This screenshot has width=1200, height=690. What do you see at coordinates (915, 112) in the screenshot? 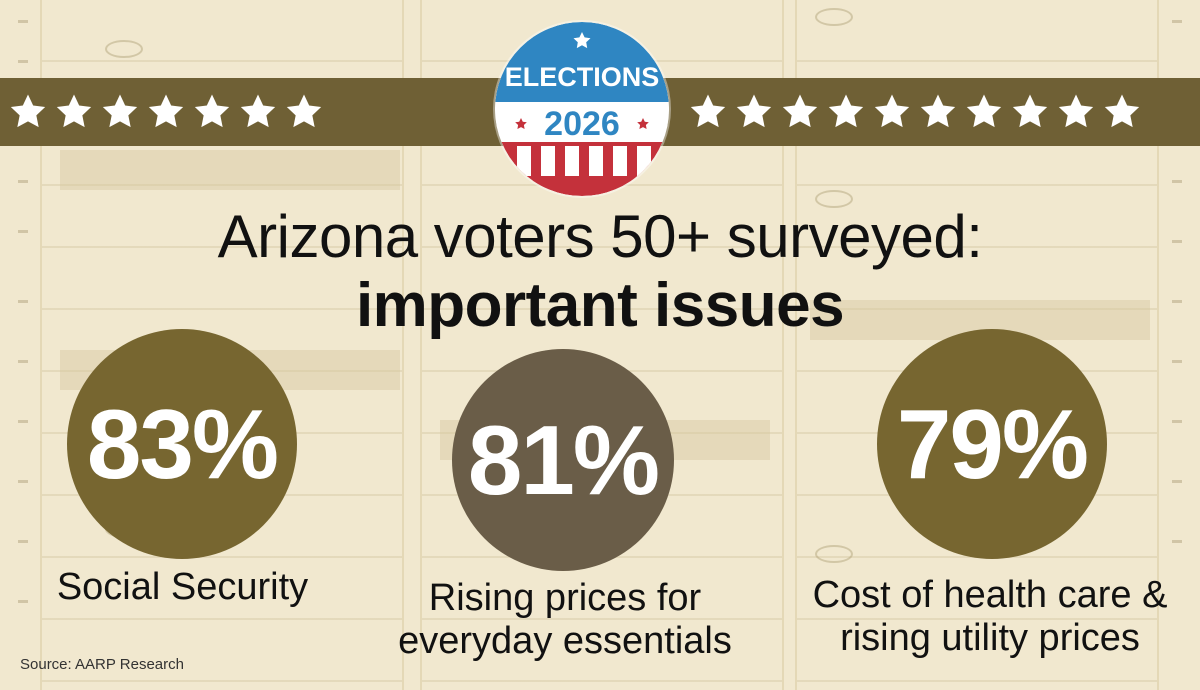
I see `star-row-right` at bounding box center [915, 112].